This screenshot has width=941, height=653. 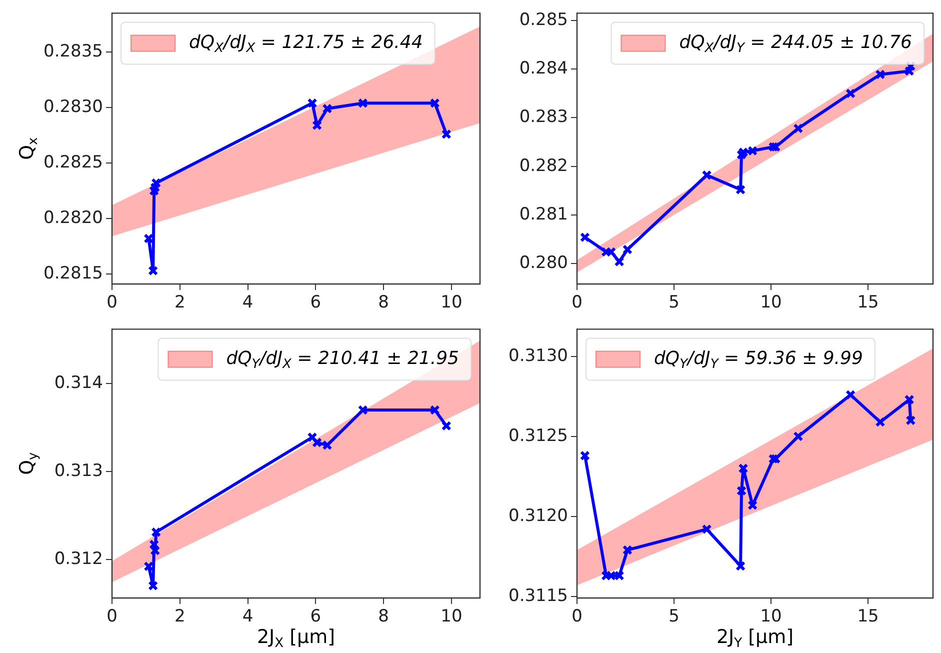 I want to click on y-tick-label: 0.285, so click(x=543, y=20).